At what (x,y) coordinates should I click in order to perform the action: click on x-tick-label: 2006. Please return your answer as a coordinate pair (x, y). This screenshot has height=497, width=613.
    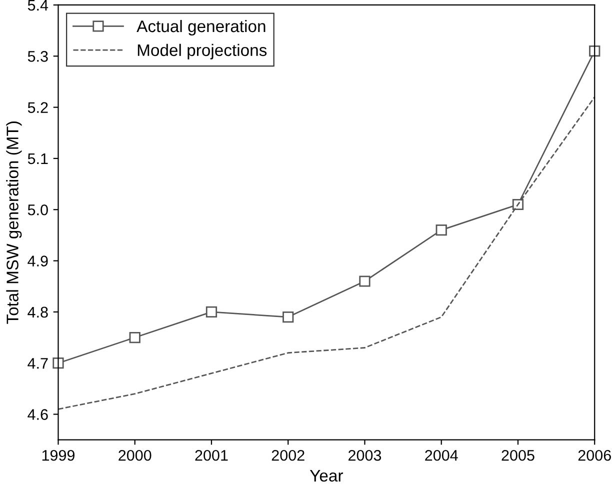
    Looking at the image, I should click on (594, 455).